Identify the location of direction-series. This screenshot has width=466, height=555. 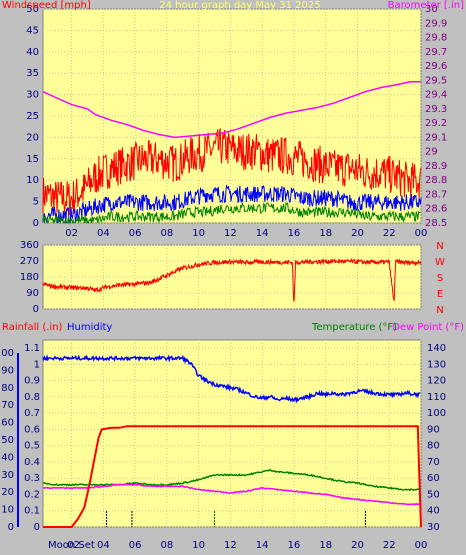
(232, 280).